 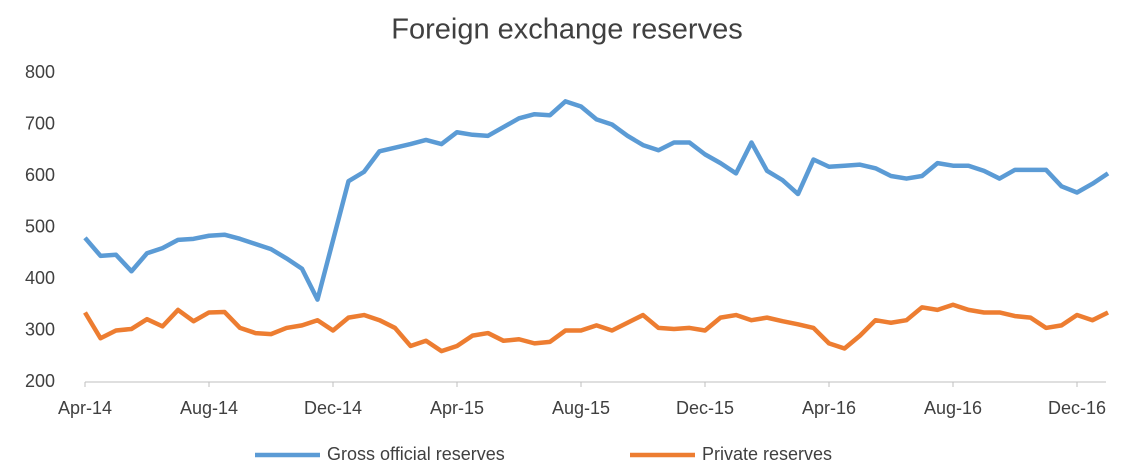 I want to click on x-tick-label: Aug-16, so click(x=953, y=408).